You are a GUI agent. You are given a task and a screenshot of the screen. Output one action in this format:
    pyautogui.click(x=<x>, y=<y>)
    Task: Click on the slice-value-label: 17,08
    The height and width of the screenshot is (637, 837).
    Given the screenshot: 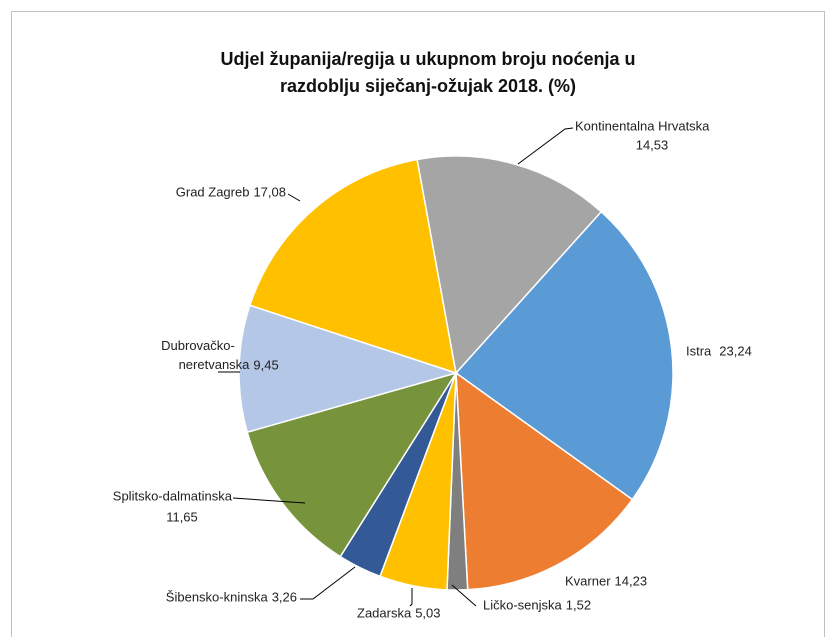 What is the action you would take?
    pyautogui.click(x=269, y=191)
    